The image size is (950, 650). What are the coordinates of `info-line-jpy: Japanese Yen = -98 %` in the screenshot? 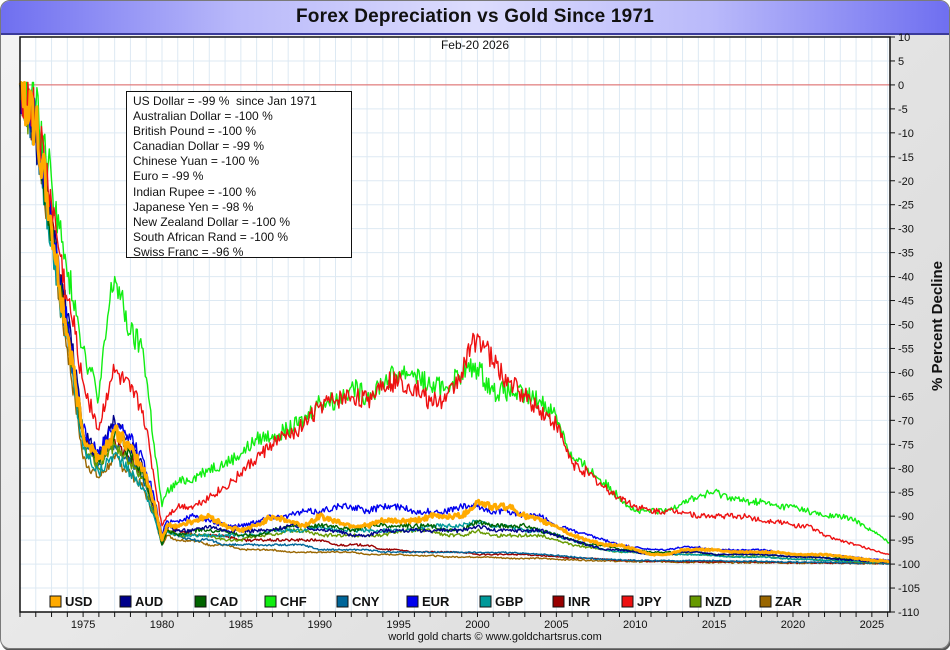 It's located at (193, 206).